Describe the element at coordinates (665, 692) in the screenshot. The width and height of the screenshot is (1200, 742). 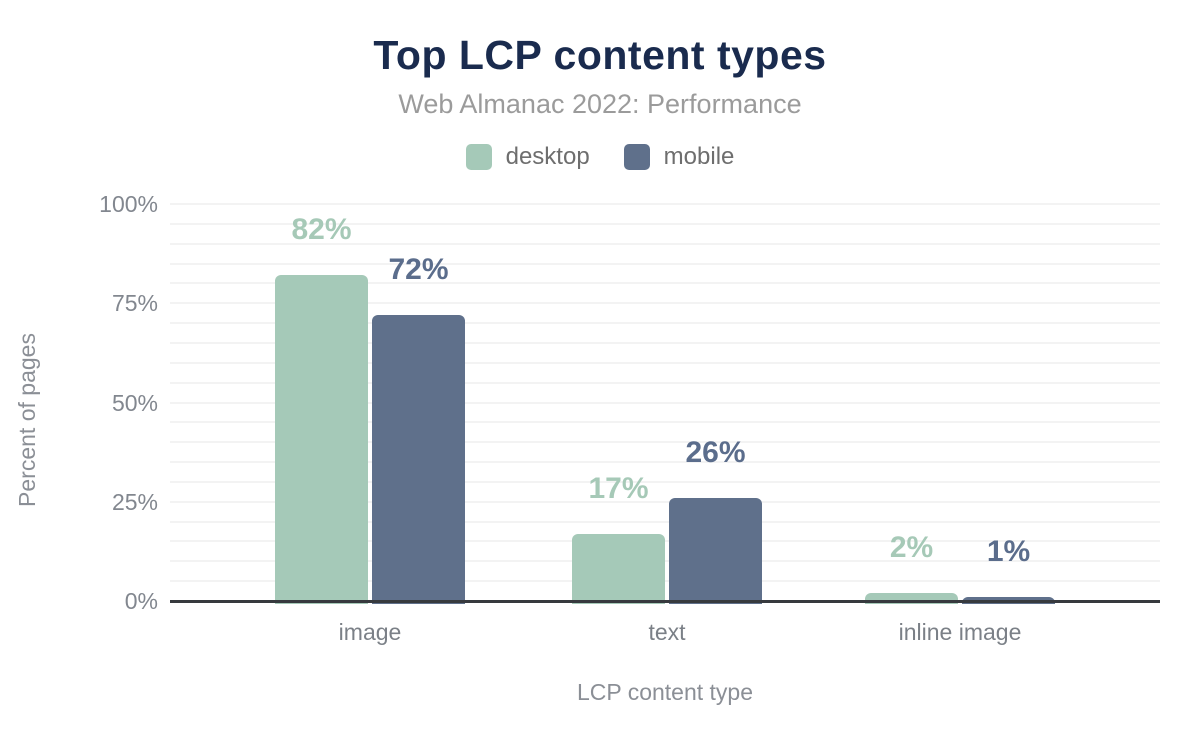
I see `x-axis-title: LCP content type` at that location.